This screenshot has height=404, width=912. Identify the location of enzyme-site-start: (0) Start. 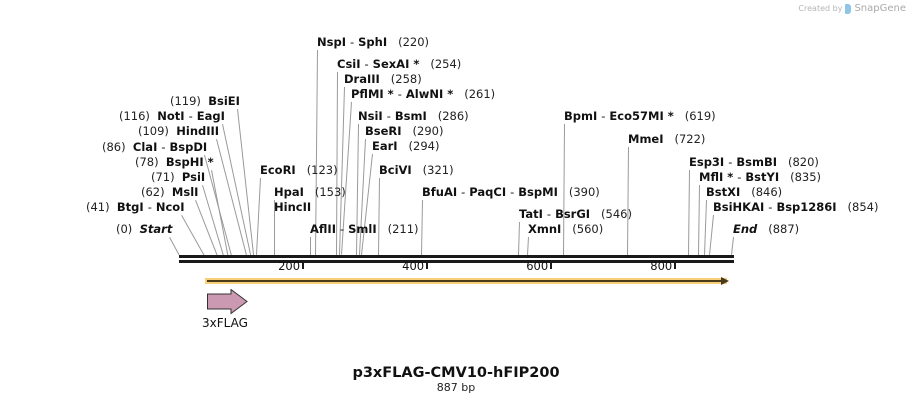
(144, 229).